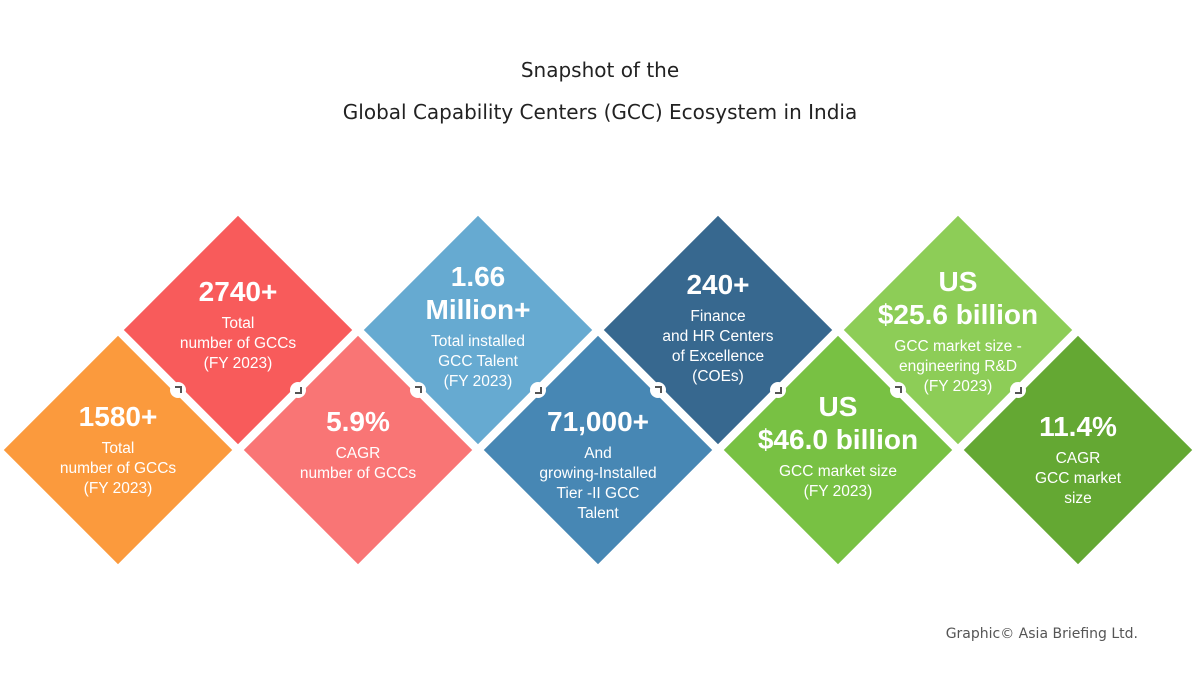 The image size is (1200, 675). I want to click on tile-7: US $46.0 billion GCC market size (FY 2023), so click(838, 446).